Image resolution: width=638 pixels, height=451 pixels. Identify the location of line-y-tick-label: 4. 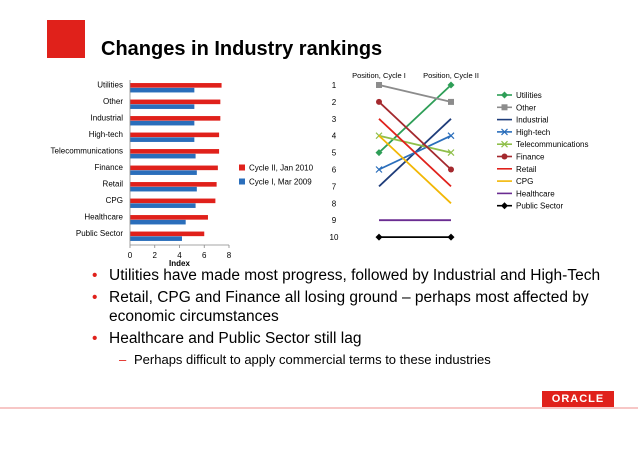
(334, 136).